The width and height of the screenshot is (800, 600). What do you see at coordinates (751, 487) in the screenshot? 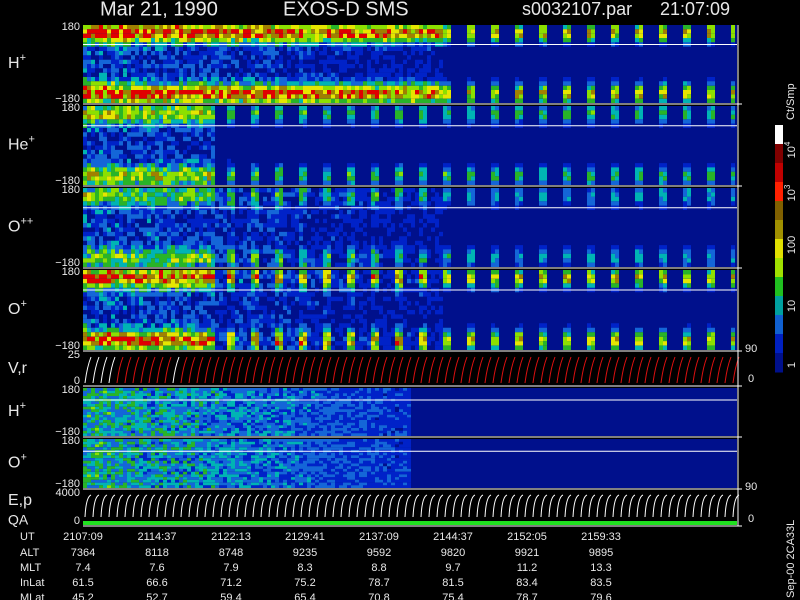
I see `right-axis-label: 90` at bounding box center [751, 487].